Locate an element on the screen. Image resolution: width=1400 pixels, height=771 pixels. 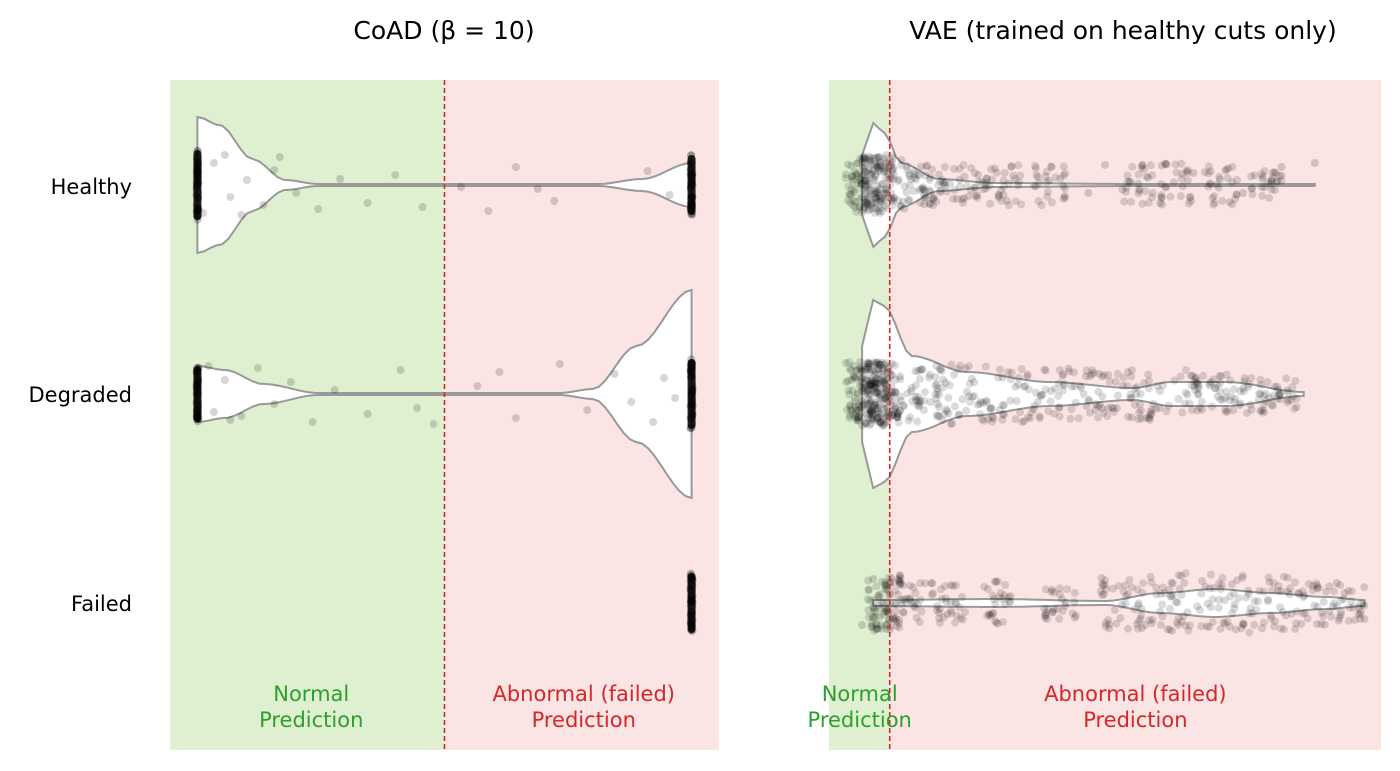
right-violin-healthy is located at coordinates (1088, 185).